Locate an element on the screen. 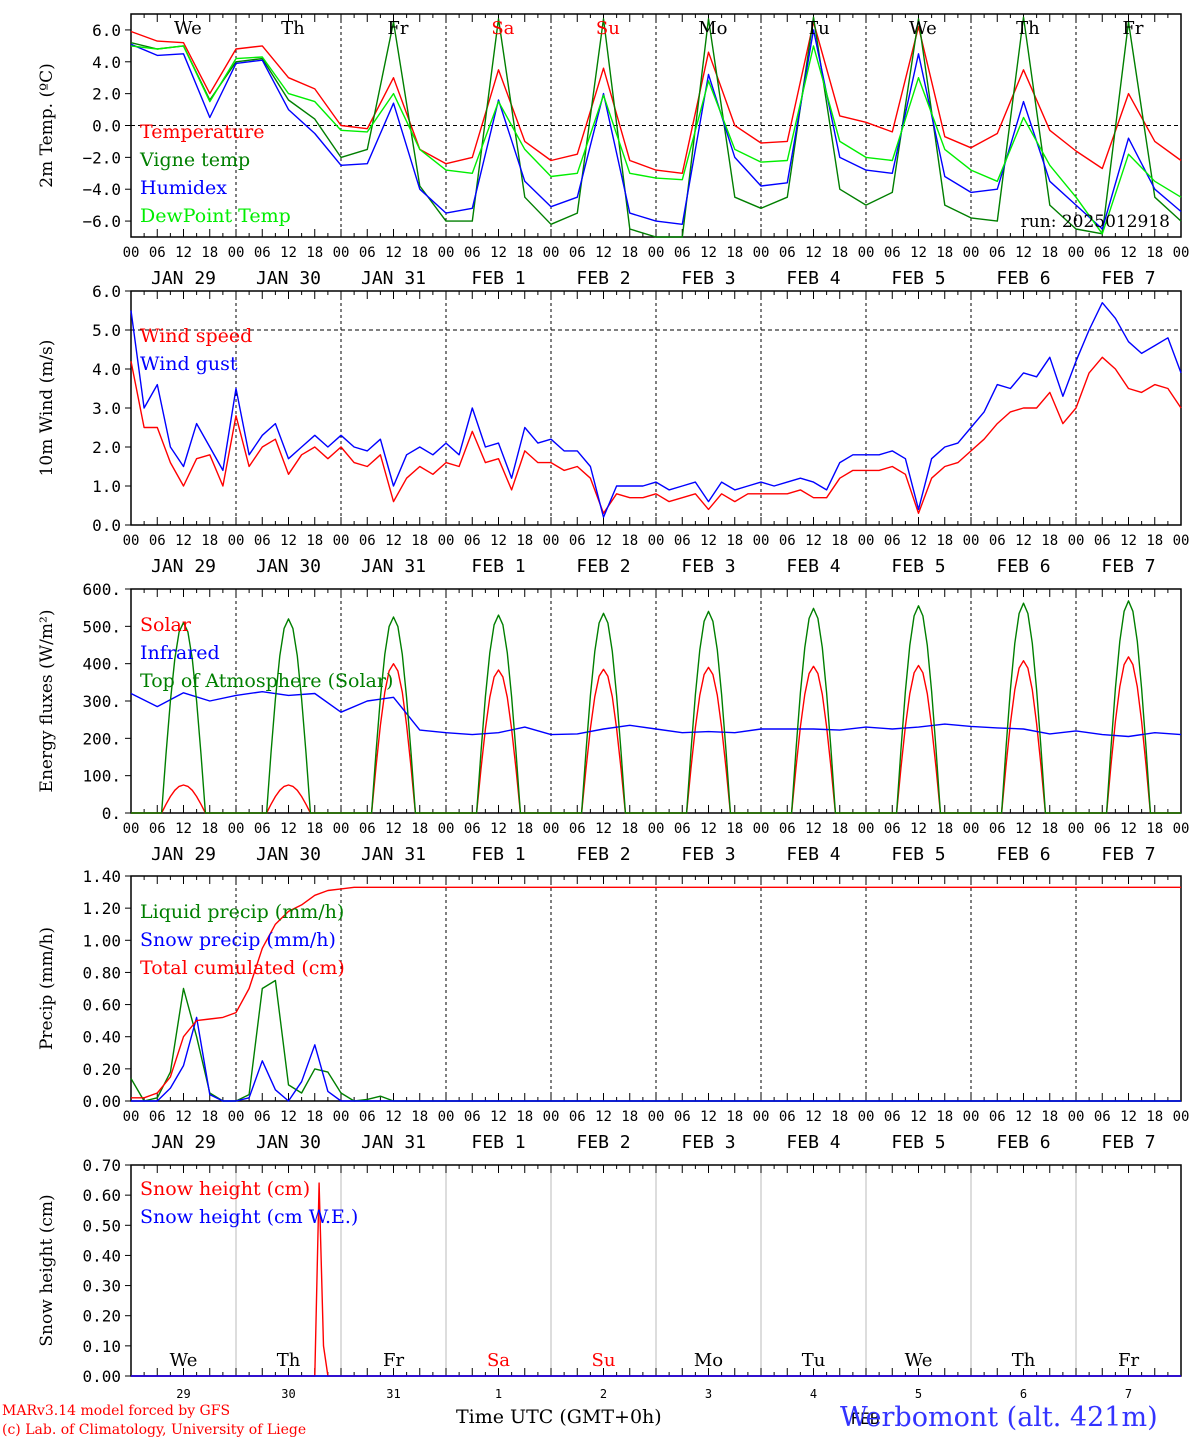 This screenshot has width=1194, height=1440. day-label: JAN 29 is located at coordinates (183, 854).